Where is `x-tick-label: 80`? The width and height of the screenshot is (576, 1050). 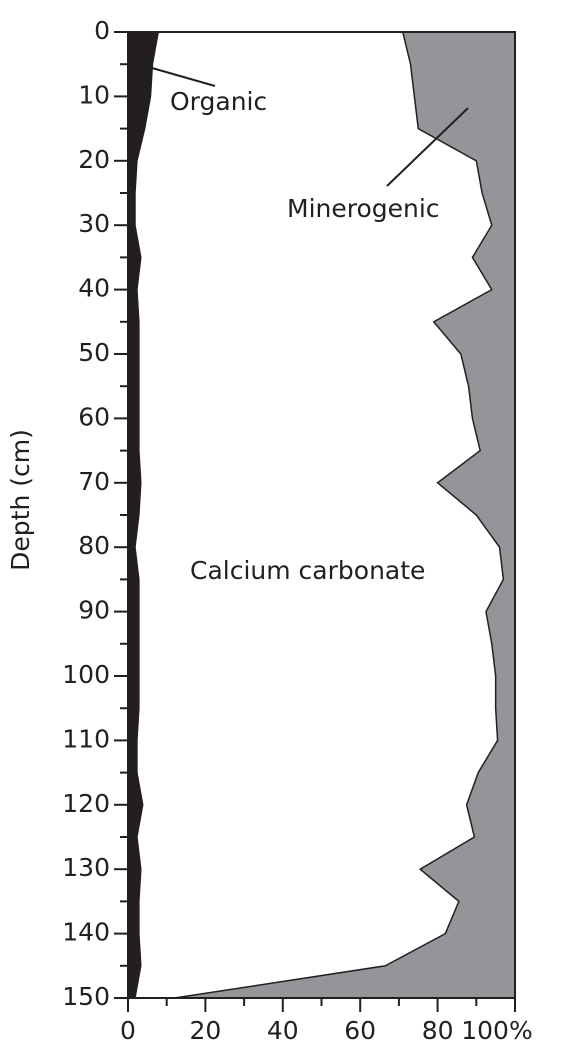 x-tick-label: 80 is located at coordinates (438, 1030).